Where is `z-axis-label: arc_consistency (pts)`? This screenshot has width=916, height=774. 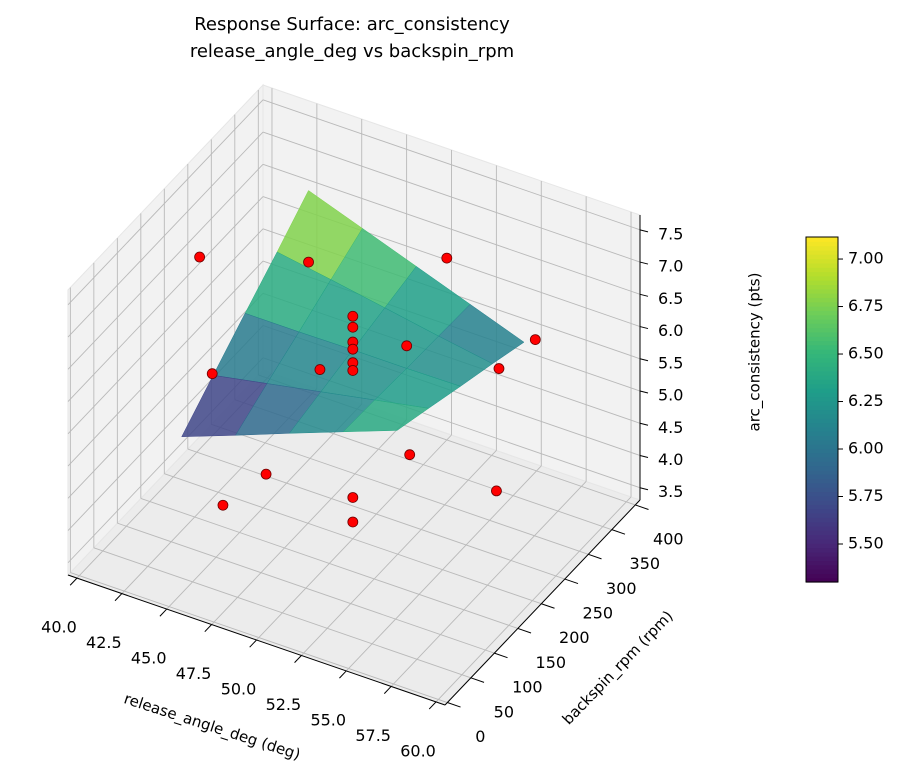 z-axis-label: arc_consistency (pts) is located at coordinates (755, 352).